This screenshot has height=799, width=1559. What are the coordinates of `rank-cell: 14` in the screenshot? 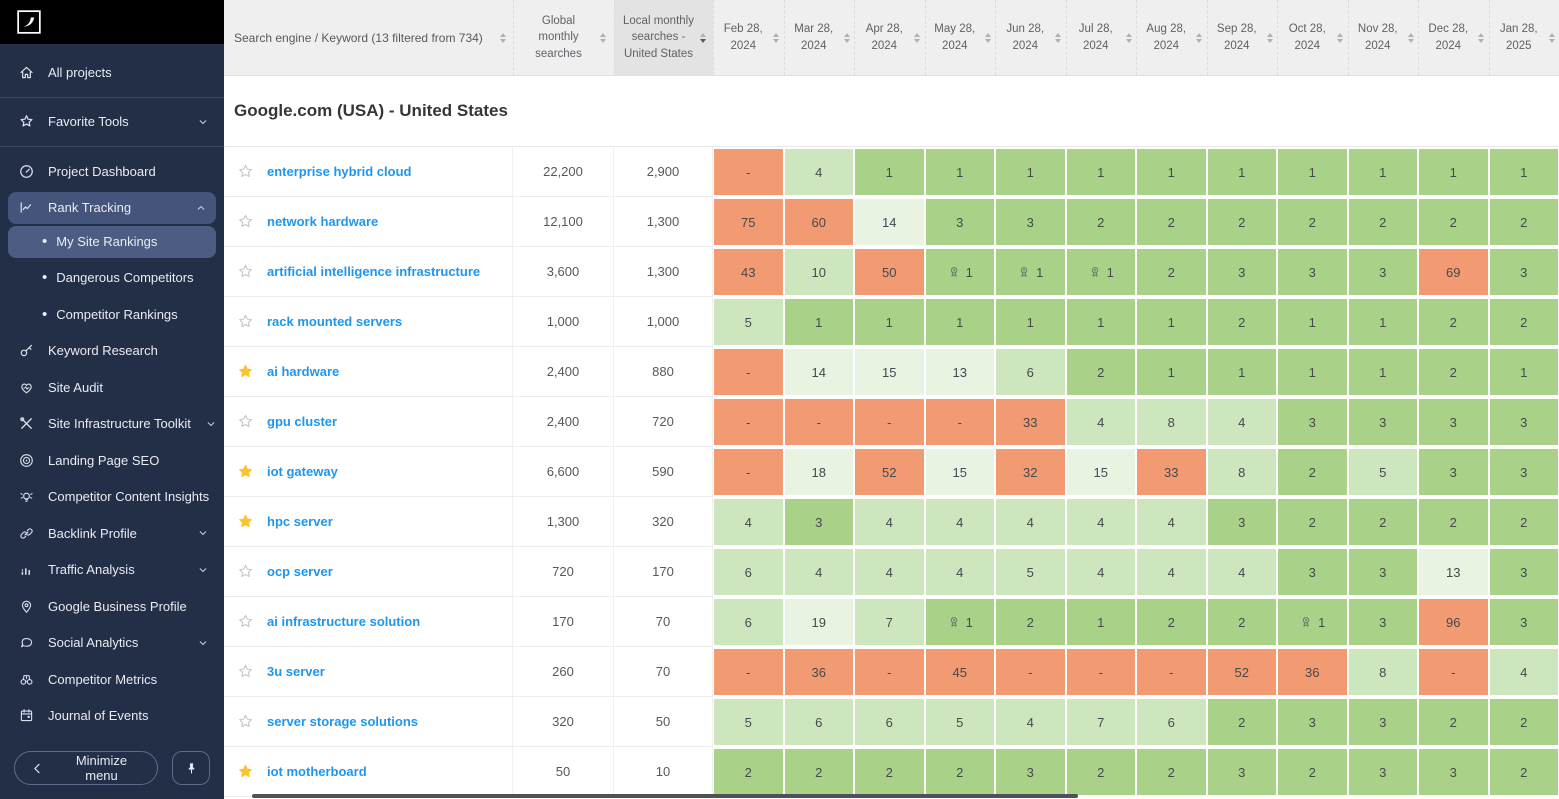 It's located at (889, 222).